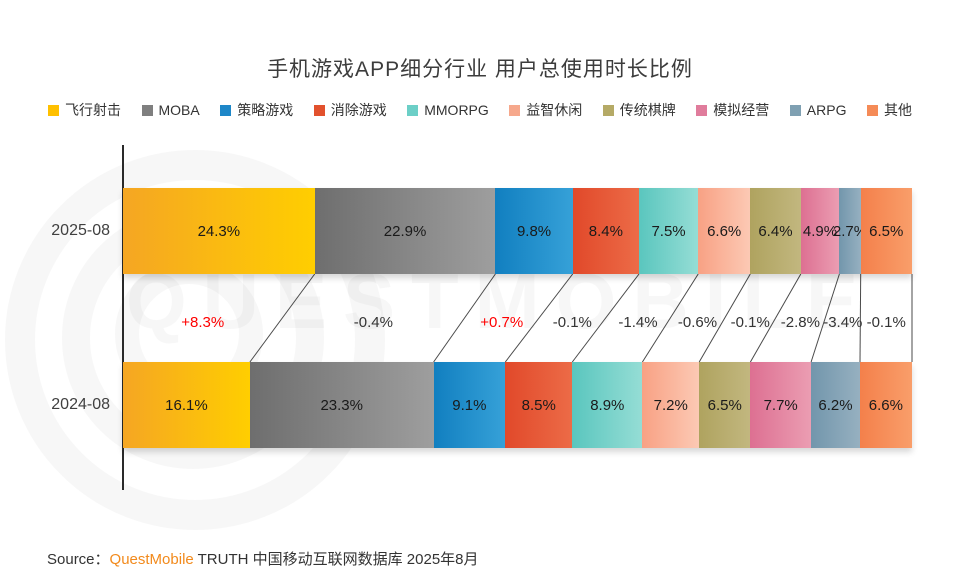 This screenshot has width=960, height=588. Describe the element at coordinates (151, 559) in the screenshot. I see `source-brand: QuestMobile` at that location.